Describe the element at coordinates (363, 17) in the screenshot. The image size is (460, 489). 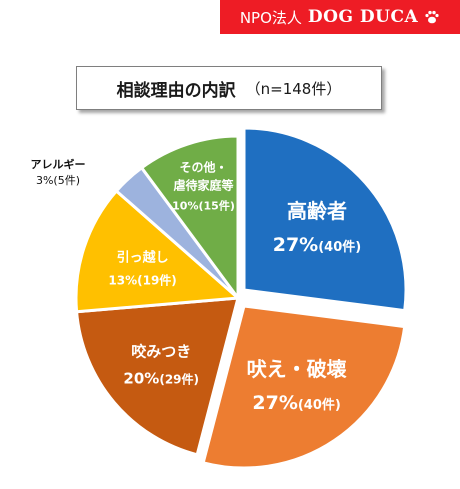
I see `brand-name: DOG DUCA` at that location.